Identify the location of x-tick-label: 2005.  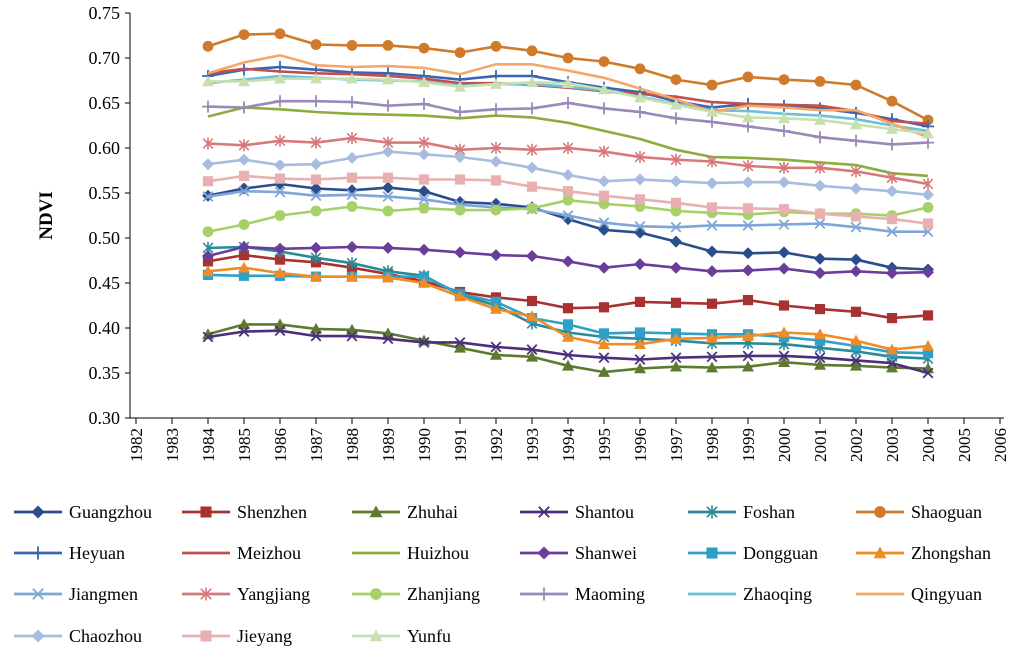
(964, 445).